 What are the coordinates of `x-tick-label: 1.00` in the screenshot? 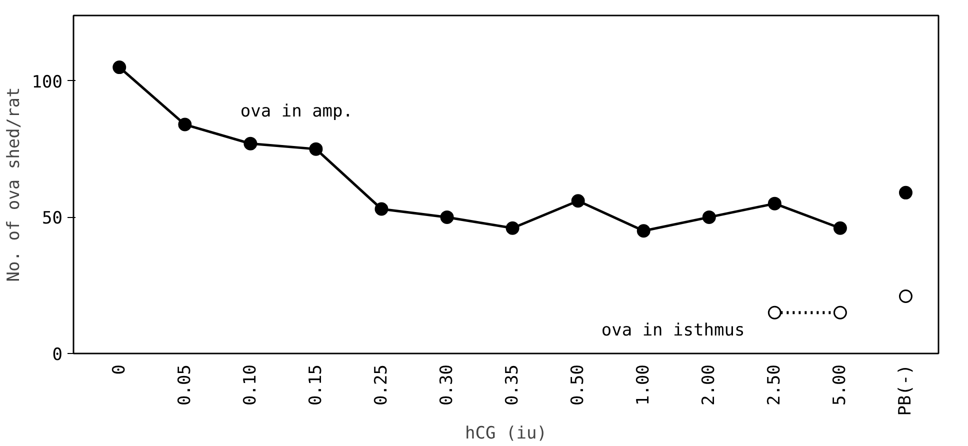 It's located at (644, 385).